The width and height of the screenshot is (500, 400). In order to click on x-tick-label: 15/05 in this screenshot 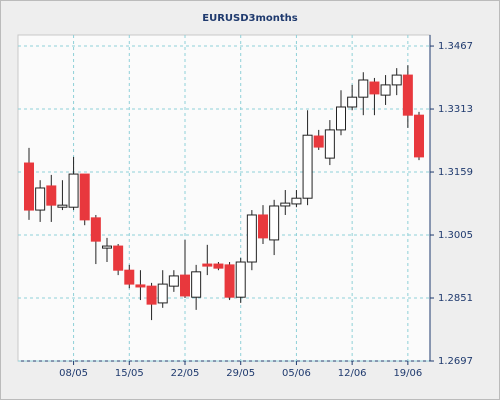, I will do `click(129, 373)`.